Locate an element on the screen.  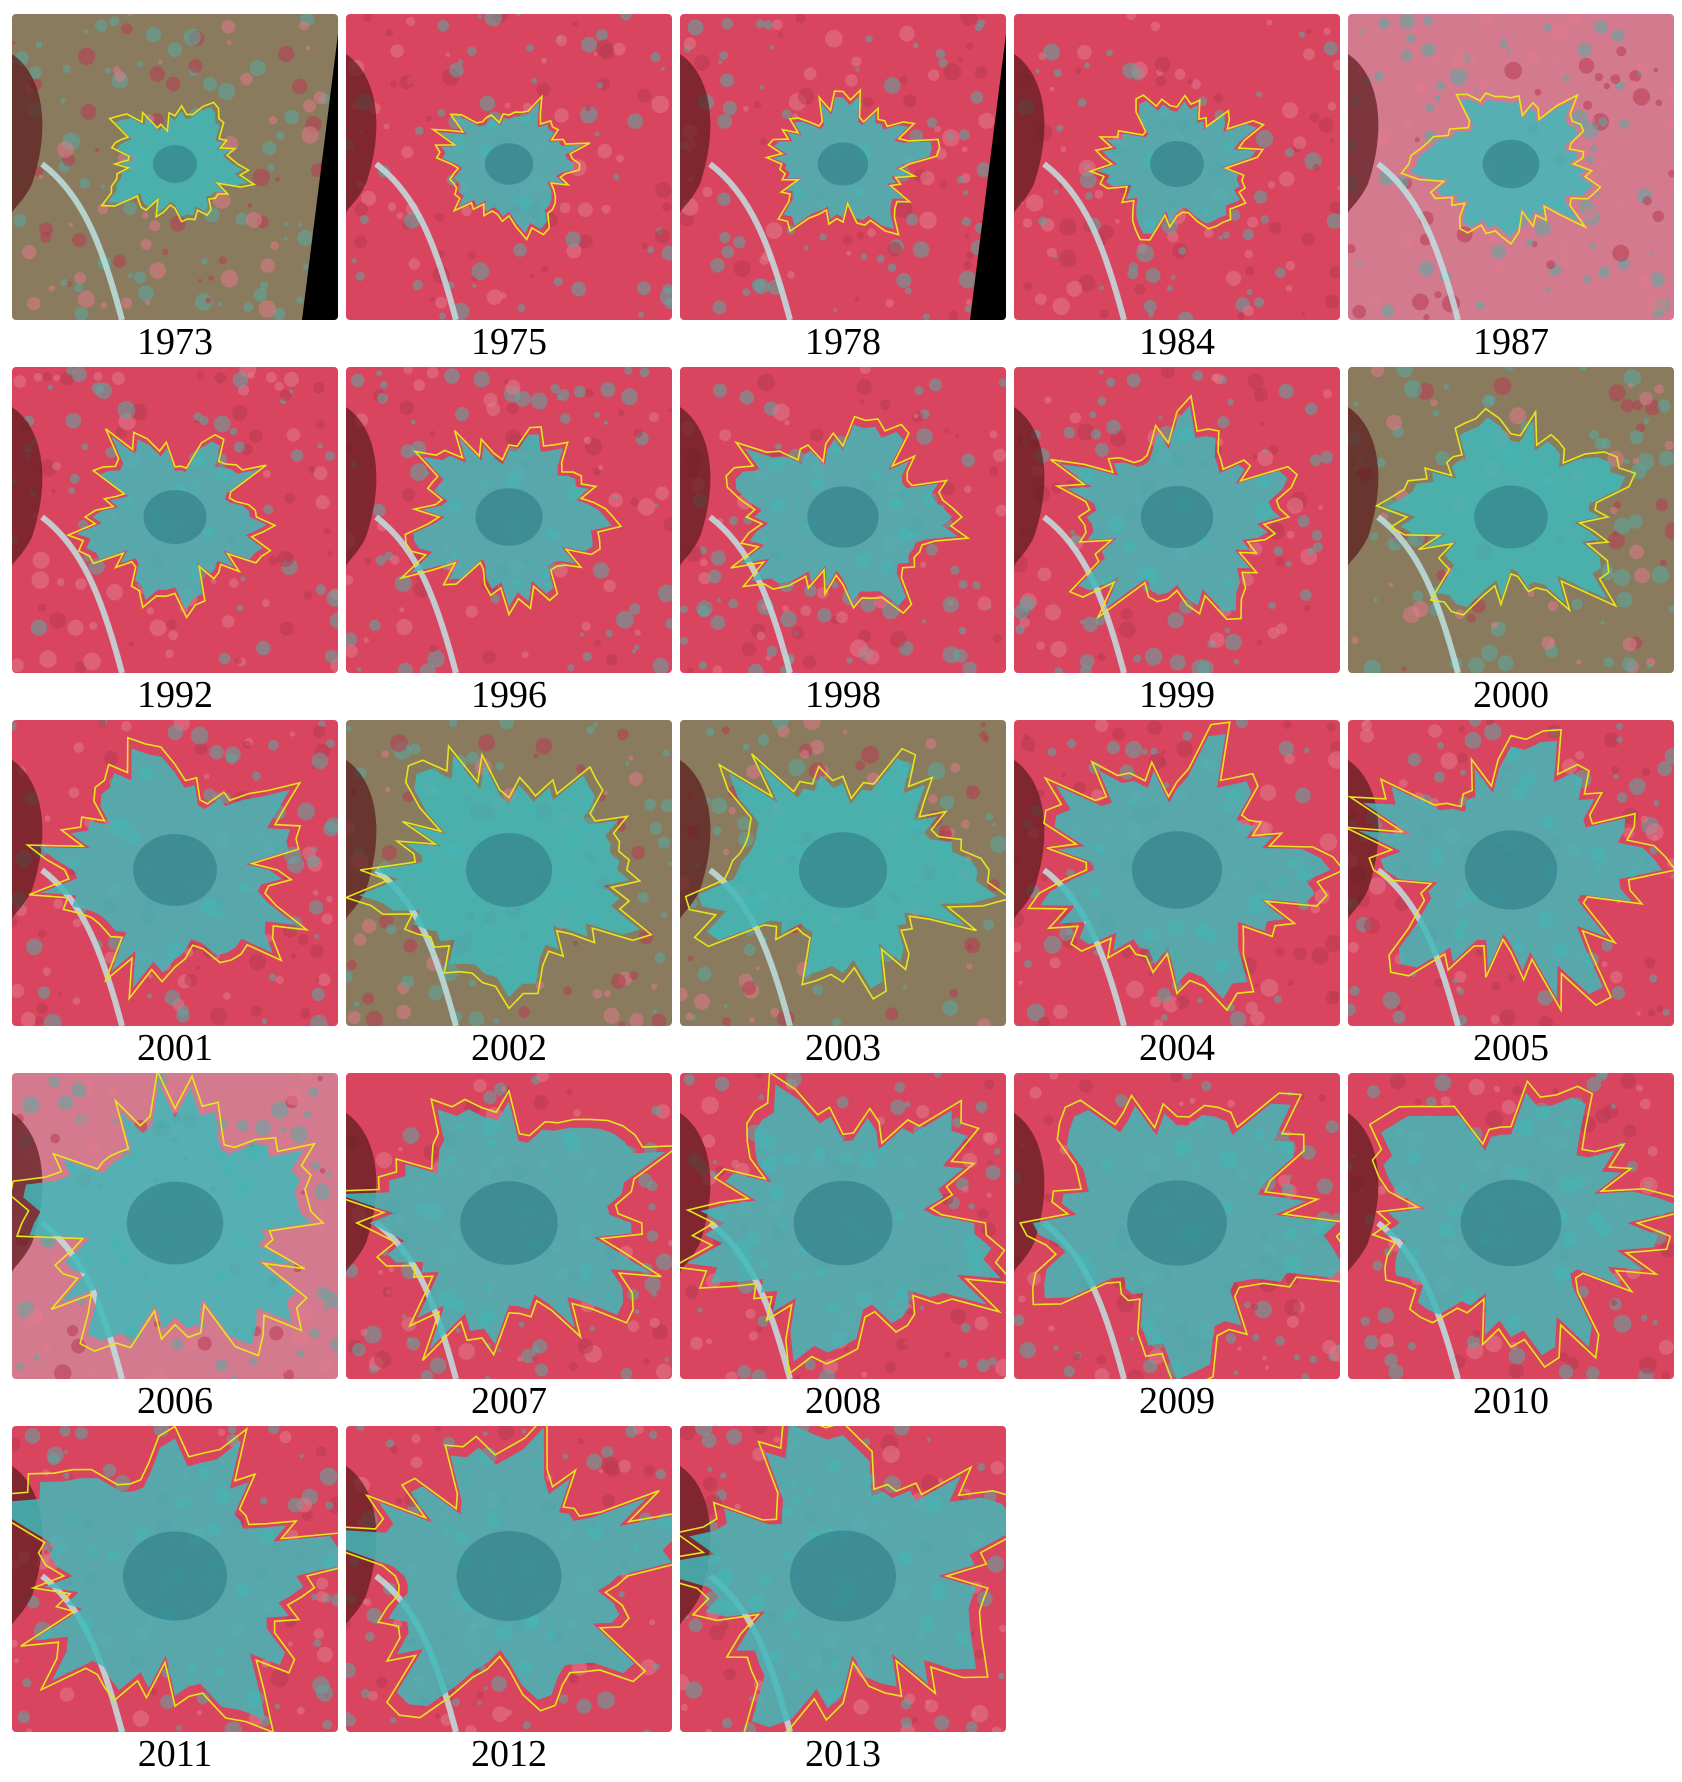
satellite-image is located at coordinates (509, 1579).